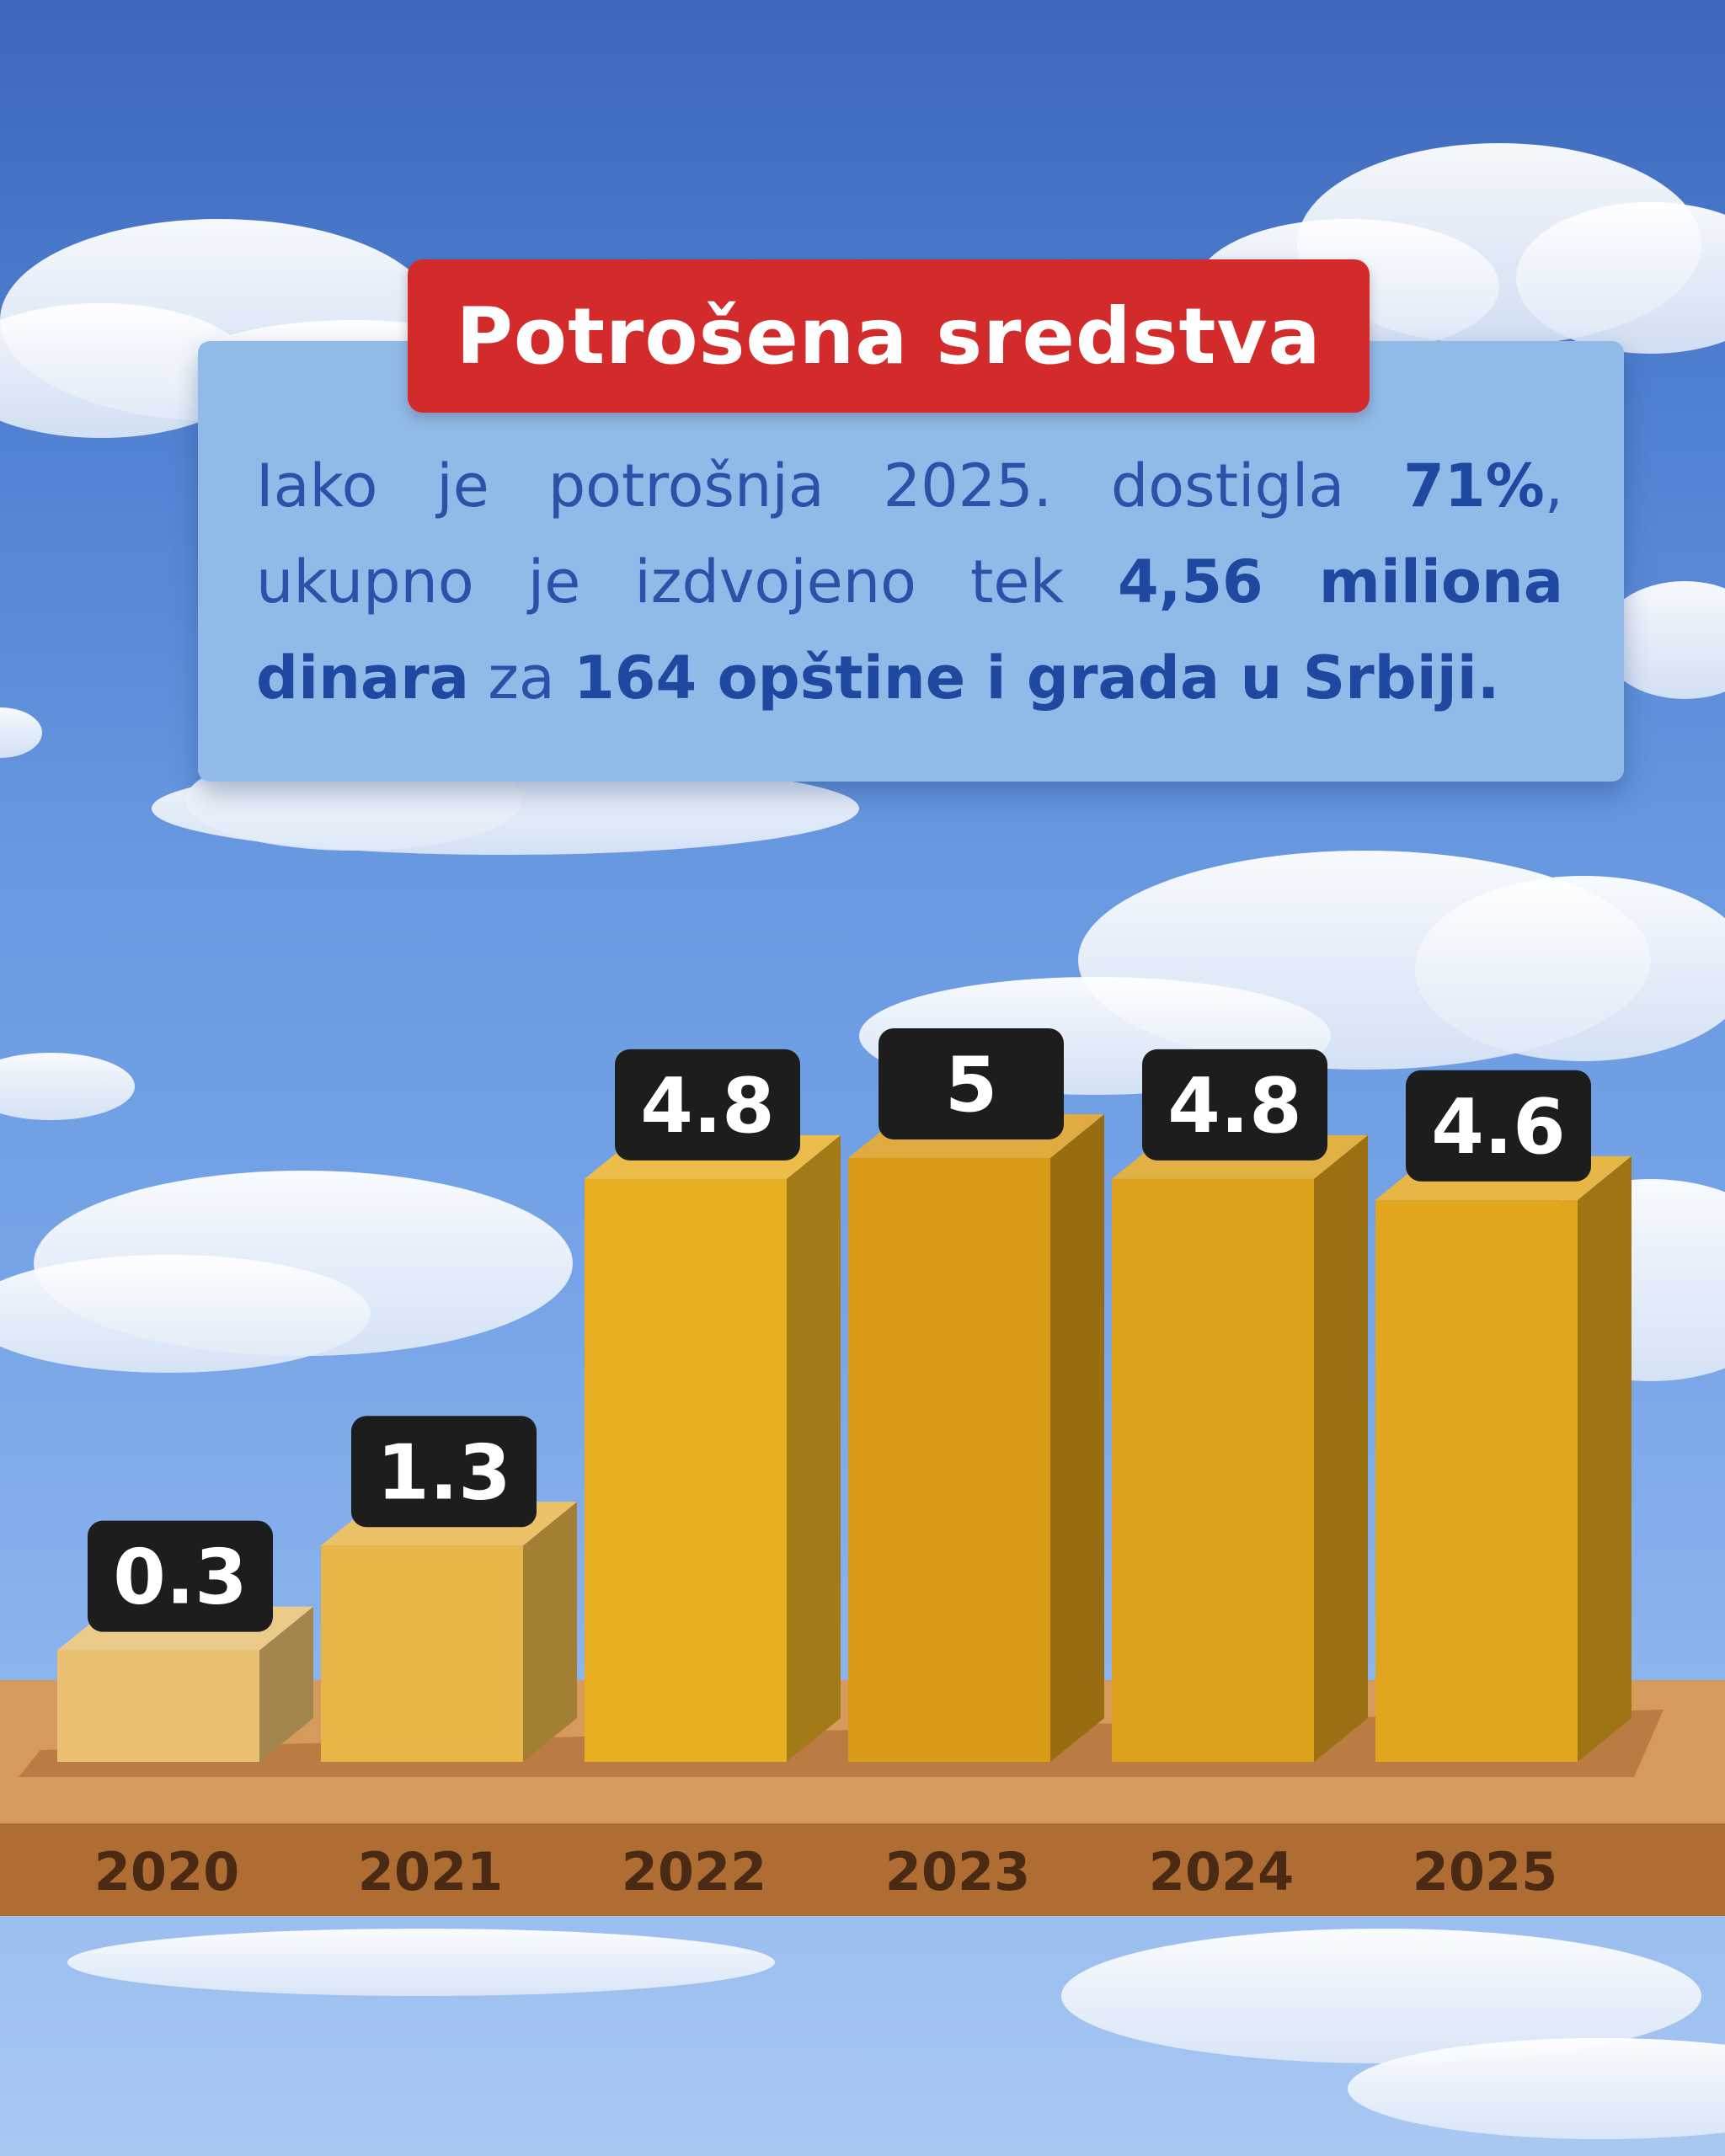 The width and height of the screenshot is (1725, 2156). I want to click on bar-2024, so click(1240, 1448).